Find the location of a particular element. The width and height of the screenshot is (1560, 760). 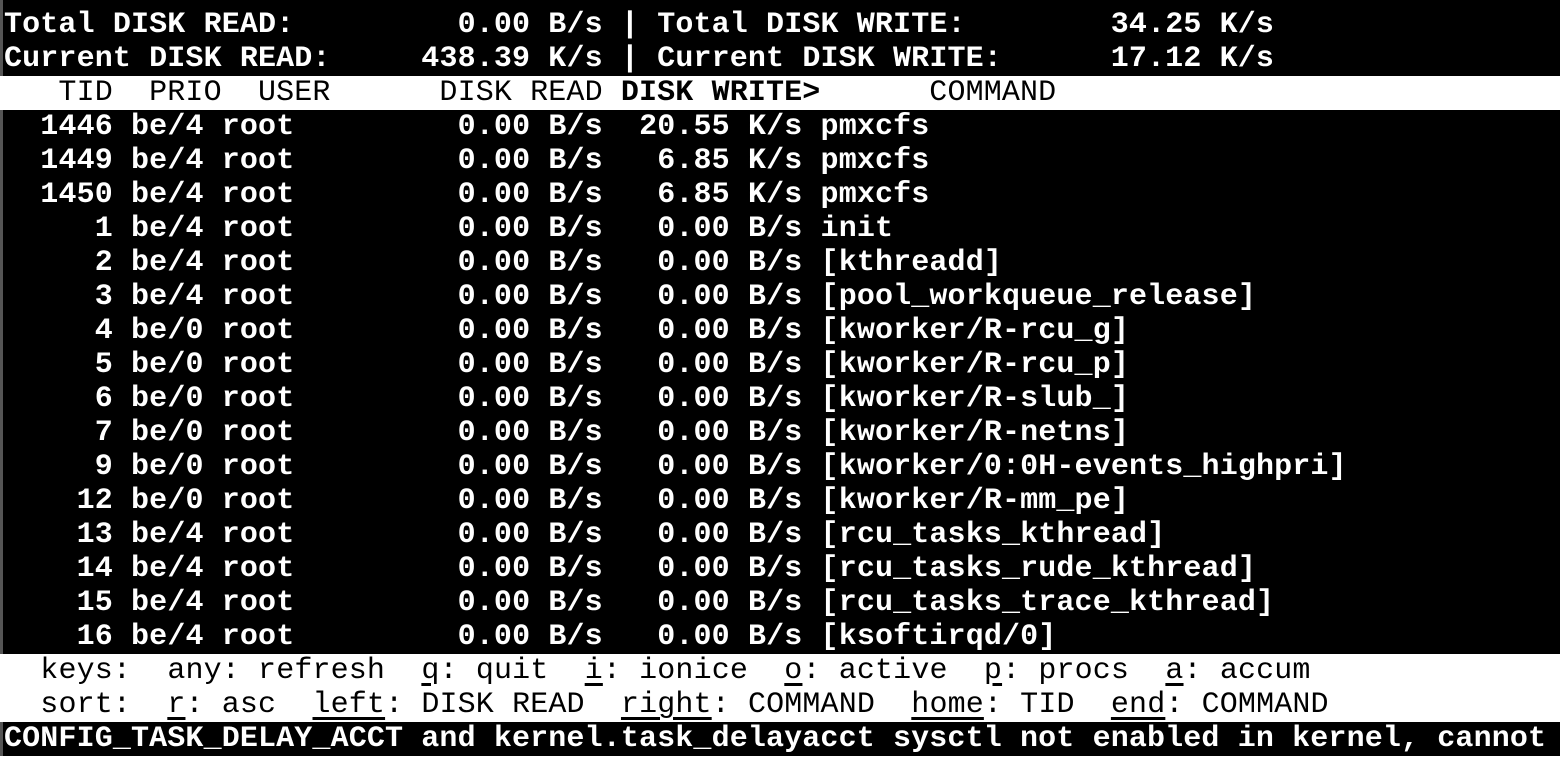

hotkey-a: a is located at coordinates (1174, 671).